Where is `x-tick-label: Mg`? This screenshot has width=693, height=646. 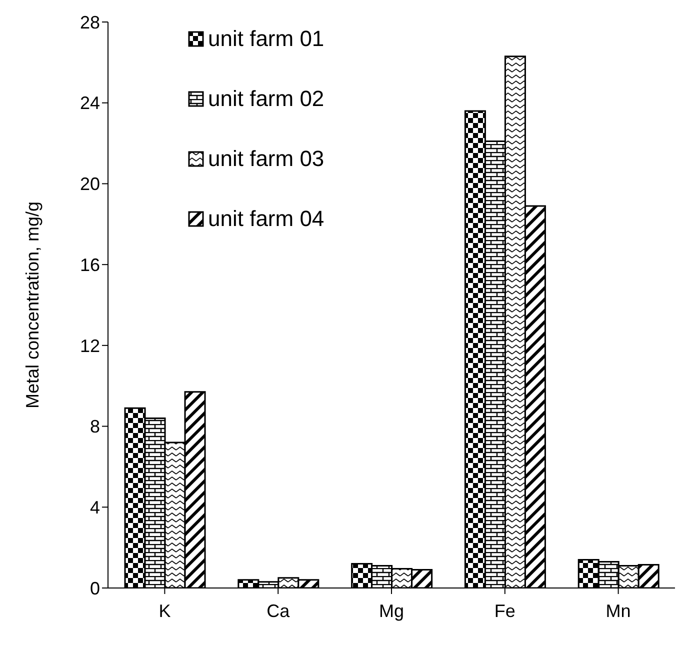
x-tick-label: Mg is located at coordinates (391, 610).